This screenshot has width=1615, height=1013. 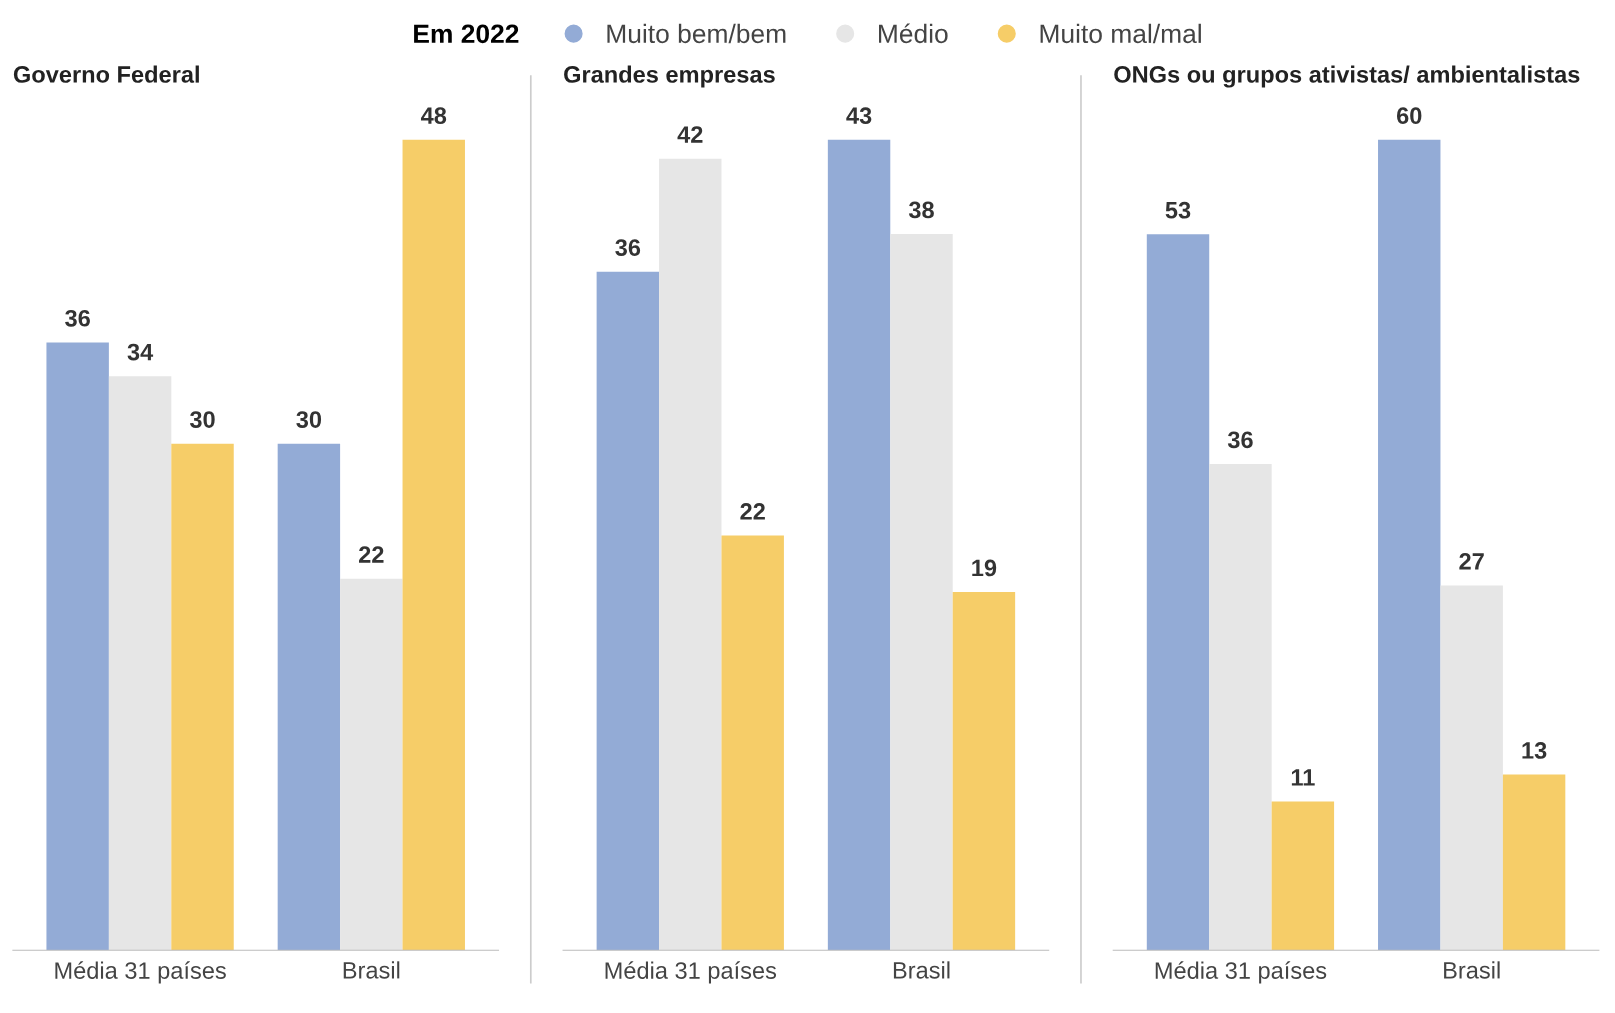 I want to click on legend-label: Muito mal/mal, so click(x=1120, y=33).